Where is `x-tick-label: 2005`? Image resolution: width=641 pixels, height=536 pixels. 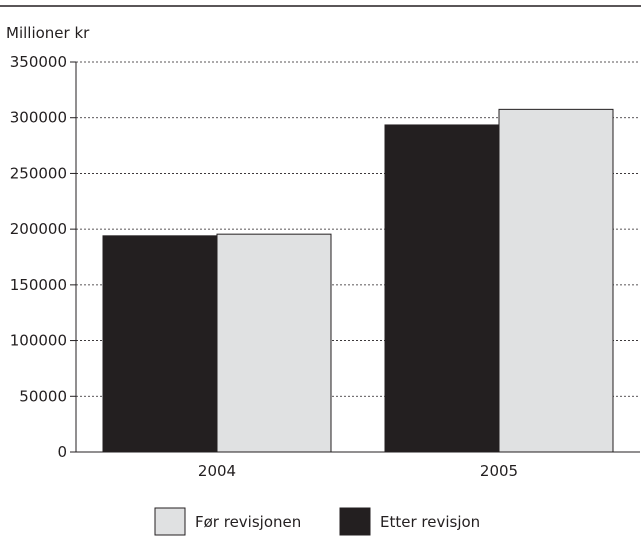 x-tick-label: 2005 is located at coordinates (499, 471).